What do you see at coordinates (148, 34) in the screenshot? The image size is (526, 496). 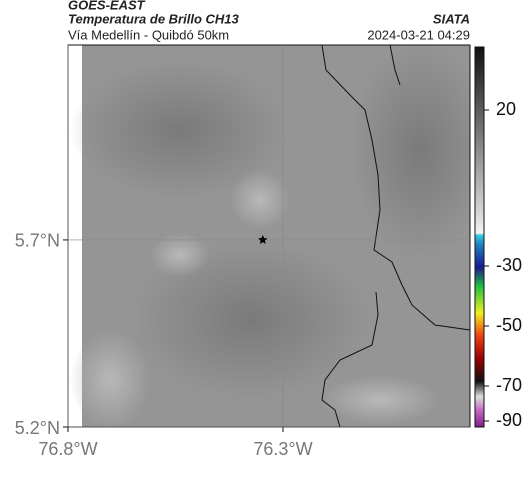 I see `region: Vía Medellín - Quibdó 50km` at bounding box center [148, 34].